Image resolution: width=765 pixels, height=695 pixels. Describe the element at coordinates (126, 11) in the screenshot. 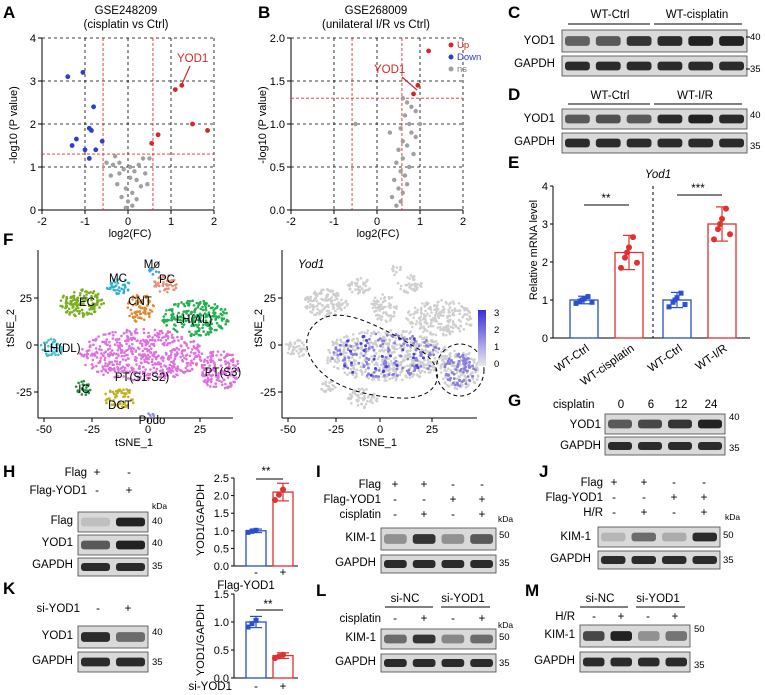

I see `volcano-a-title: GSE248209` at that location.